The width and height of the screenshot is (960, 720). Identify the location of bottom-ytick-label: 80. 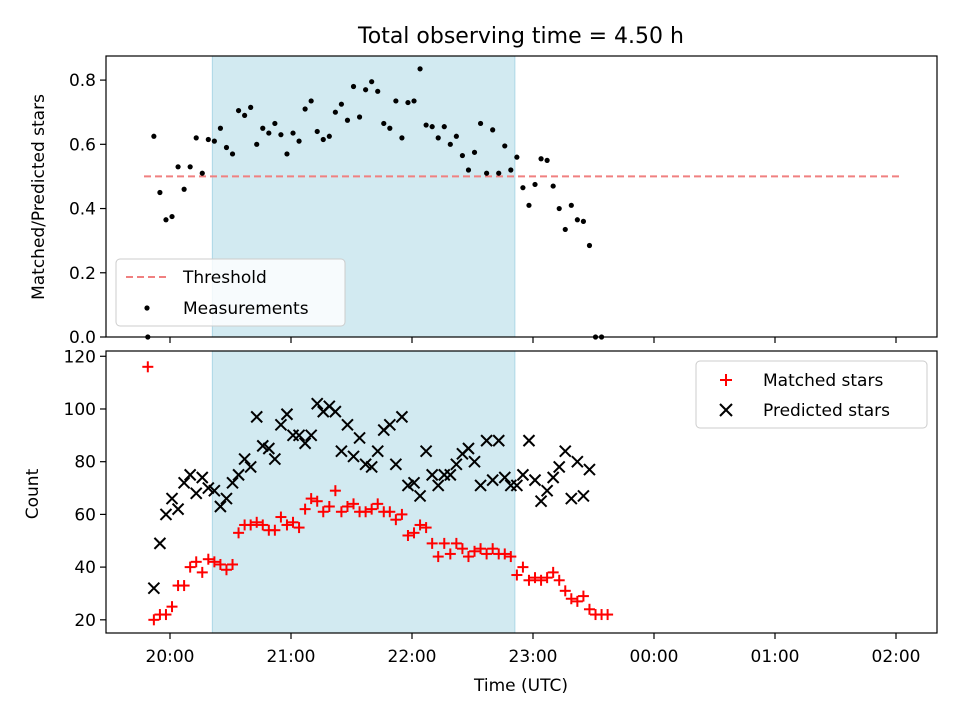
(85, 463).